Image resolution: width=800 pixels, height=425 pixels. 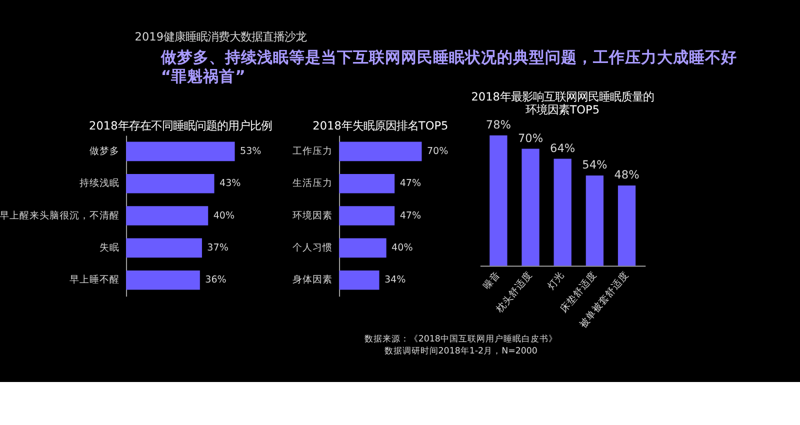 I want to click on data-label: 53%, so click(x=251, y=152).